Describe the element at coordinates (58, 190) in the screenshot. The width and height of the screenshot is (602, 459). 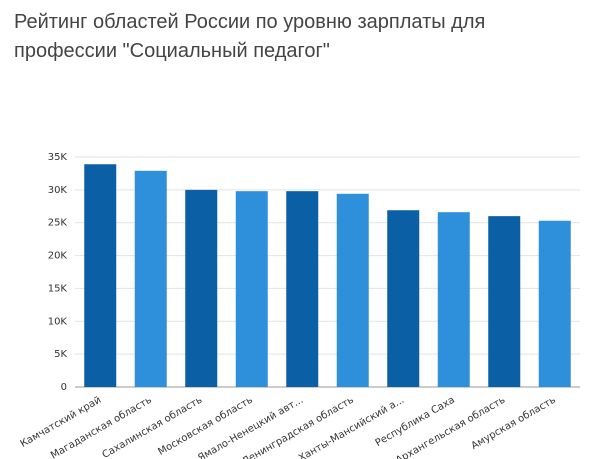
I see `y-tick-label: 30K` at that location.